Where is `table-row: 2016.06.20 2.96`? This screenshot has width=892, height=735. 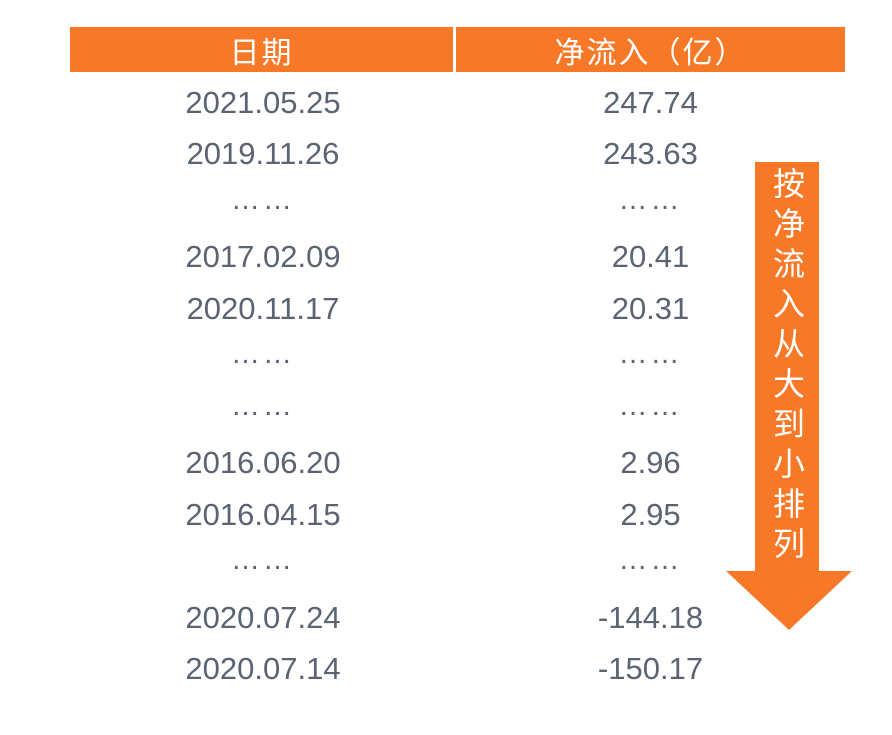
table-row: 2016.06.20 2.96 is located at coordinates (457, 464).